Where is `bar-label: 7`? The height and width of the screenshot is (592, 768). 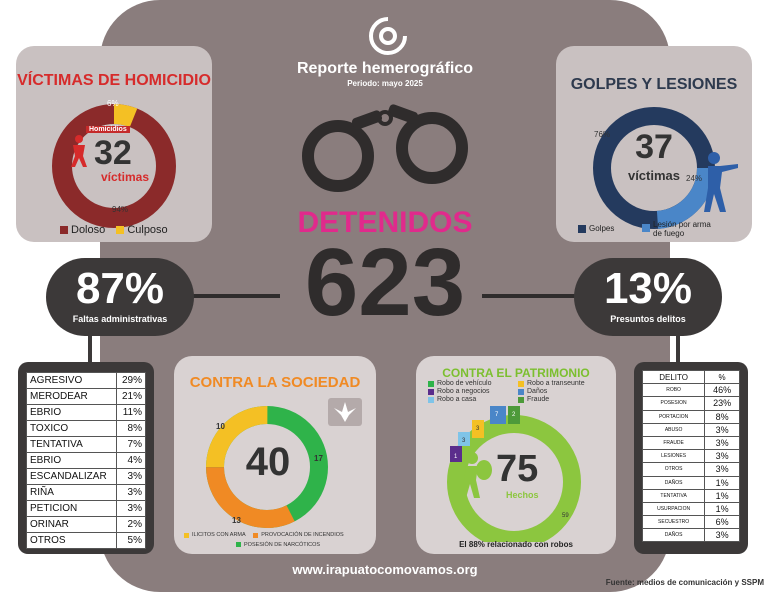
bar-label: 7 is located at coordinates (497, 415).